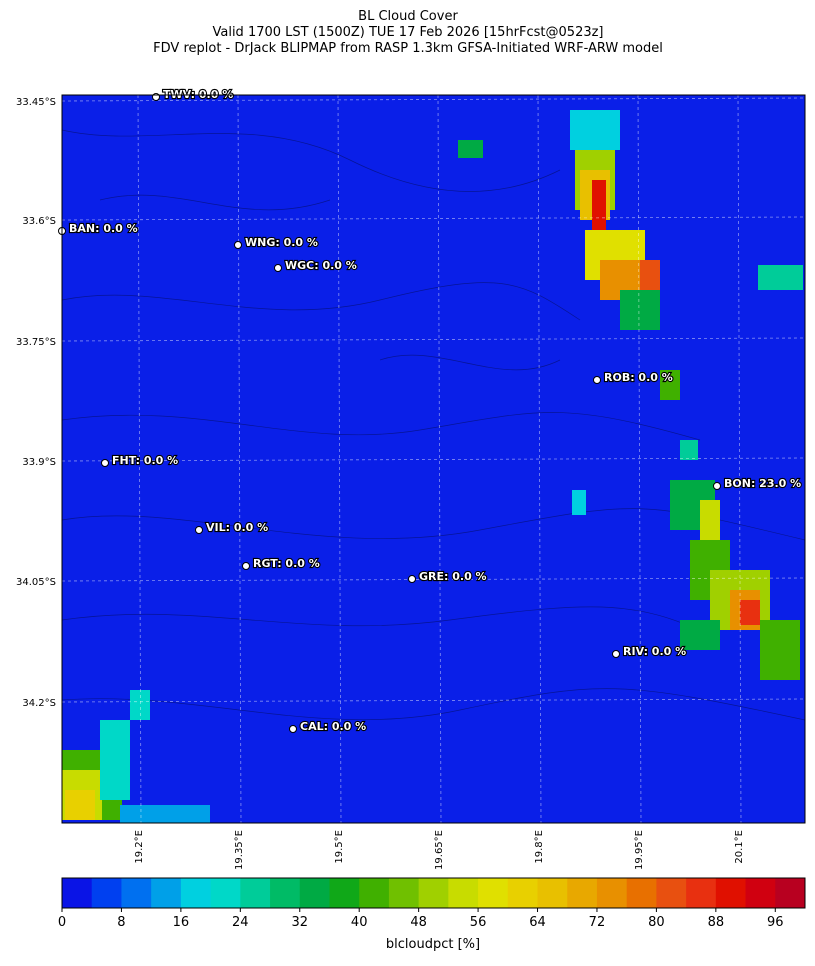  I want to click on title: BL Cloud Cover, so click(408, 16).